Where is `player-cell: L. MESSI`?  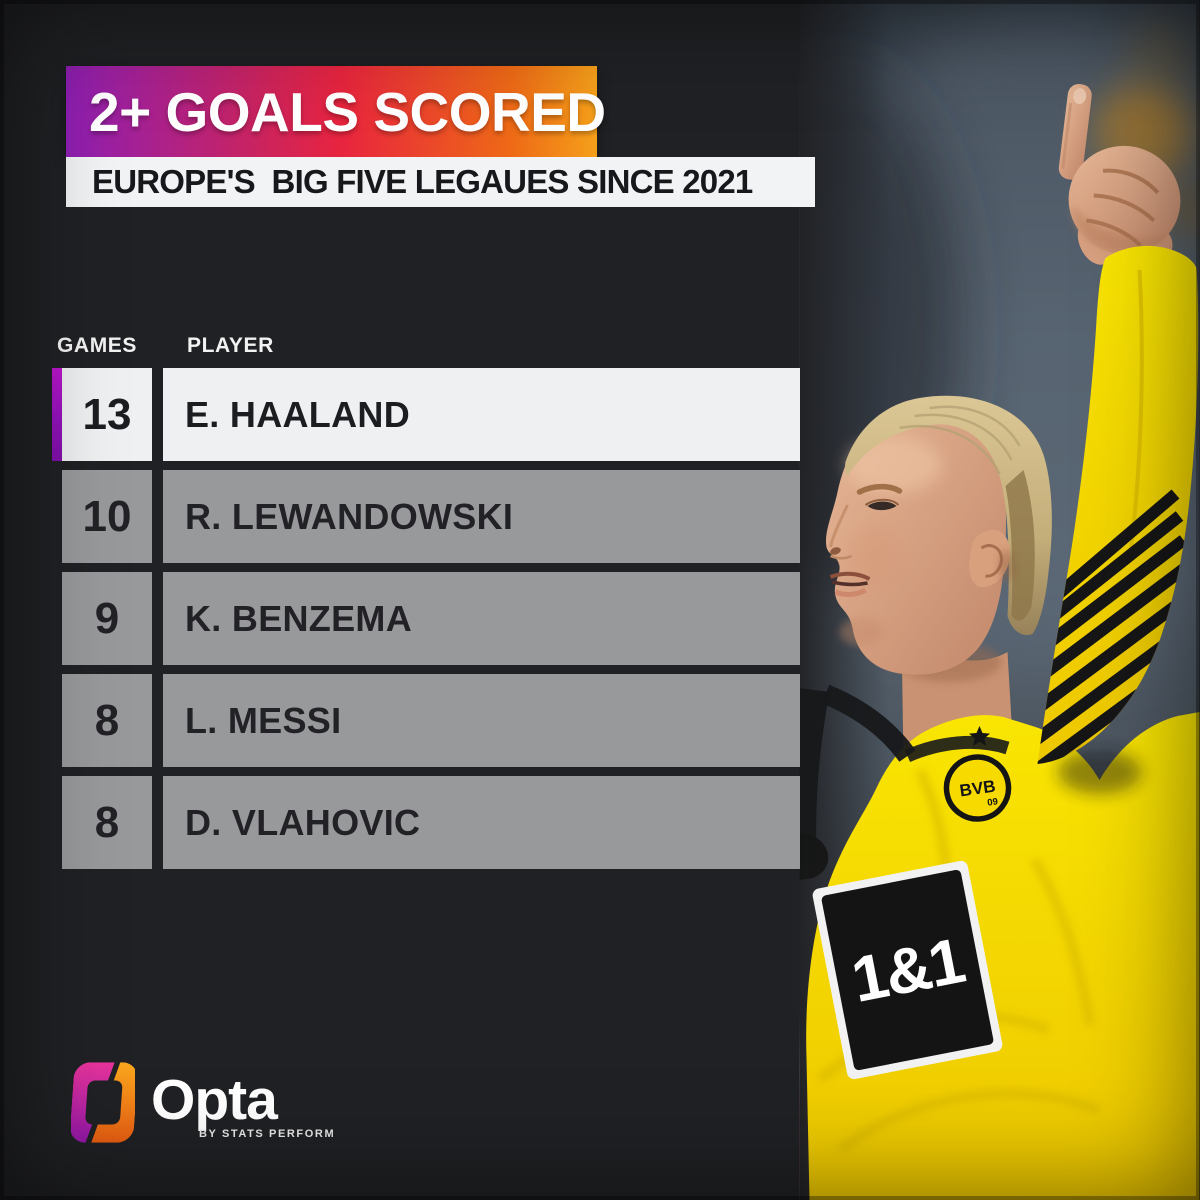 player-cell: L. MESSI is located at coordinates (481, 720).